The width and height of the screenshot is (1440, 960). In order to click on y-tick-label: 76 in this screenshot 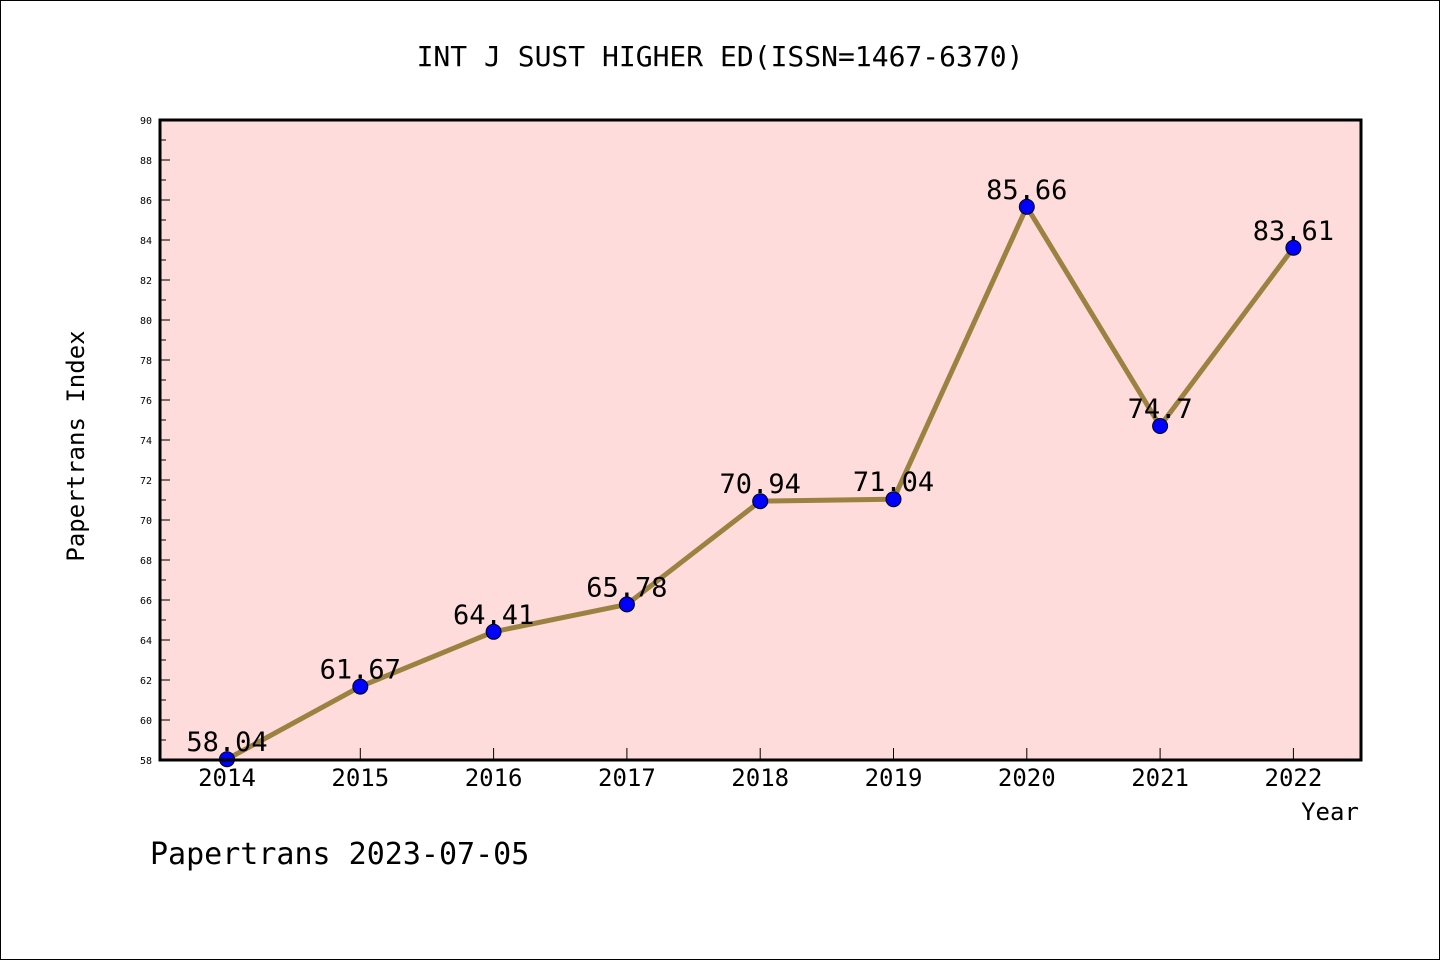, I will do `click(146, 401)`.